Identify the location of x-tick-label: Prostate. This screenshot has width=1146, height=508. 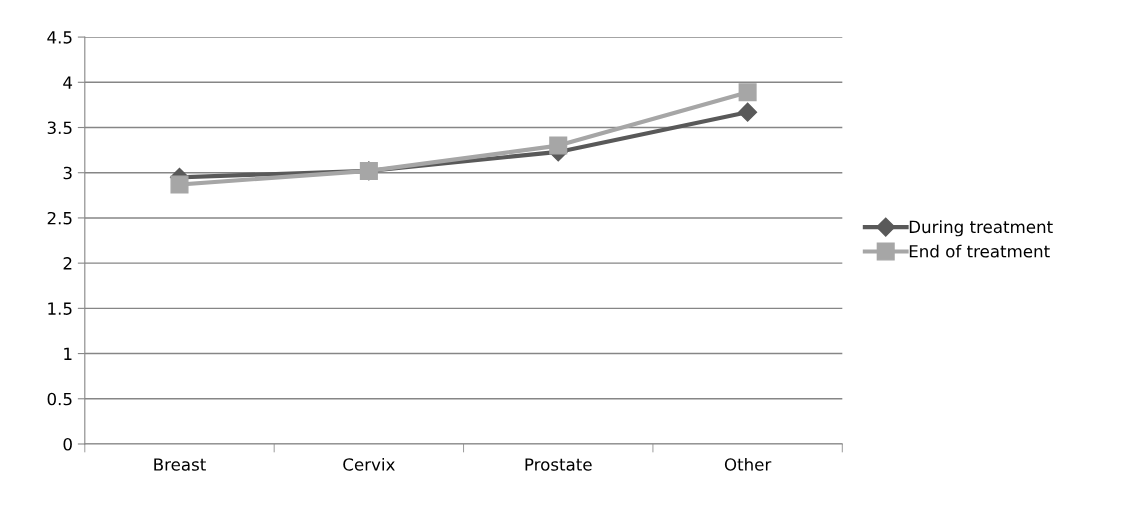
(558, 464).